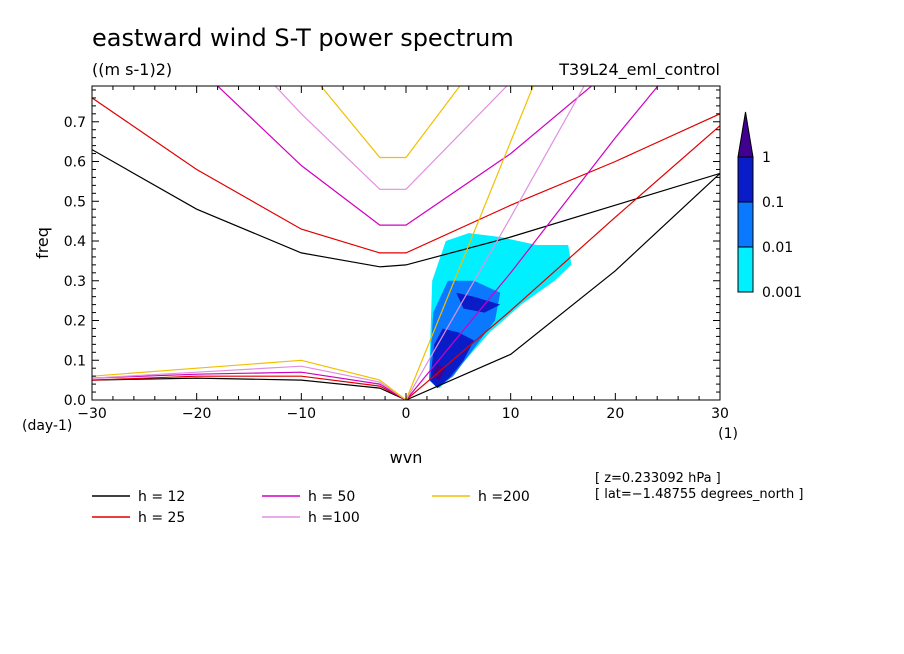 The image size is (904, 654). Describe the element at coordinates (406, 414) in the screenshot. I see `x-tick-label: 0` at that location.